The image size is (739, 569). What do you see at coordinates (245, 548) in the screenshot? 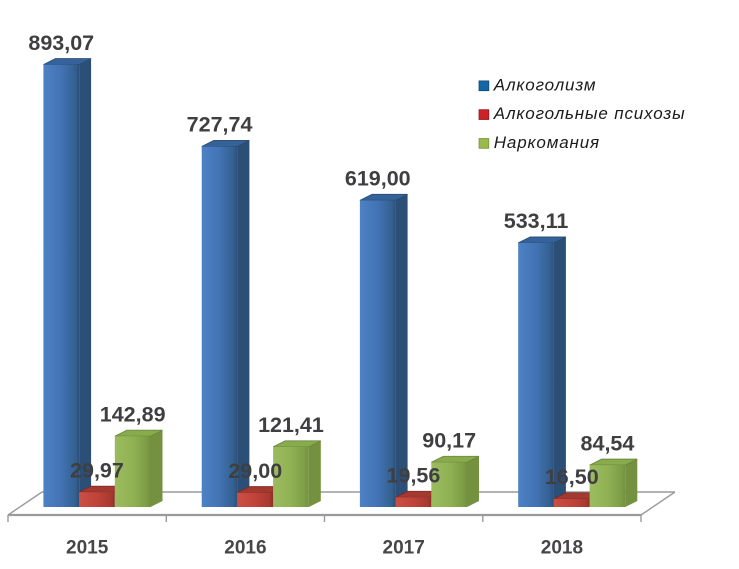
I see `svg-text: 2016` at bounding box center [245, 548].